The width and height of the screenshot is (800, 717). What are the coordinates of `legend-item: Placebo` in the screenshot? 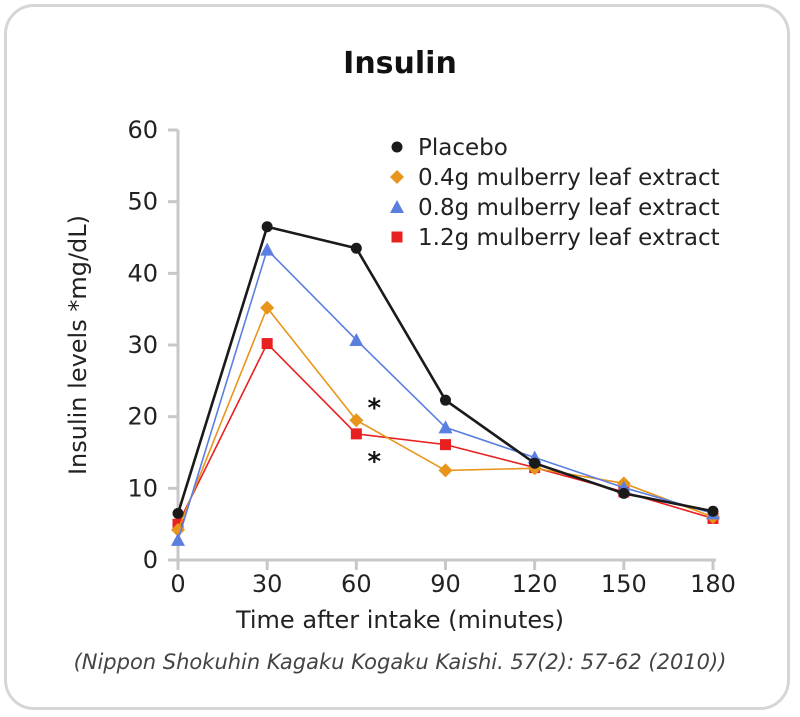 It's located at (449, 148).